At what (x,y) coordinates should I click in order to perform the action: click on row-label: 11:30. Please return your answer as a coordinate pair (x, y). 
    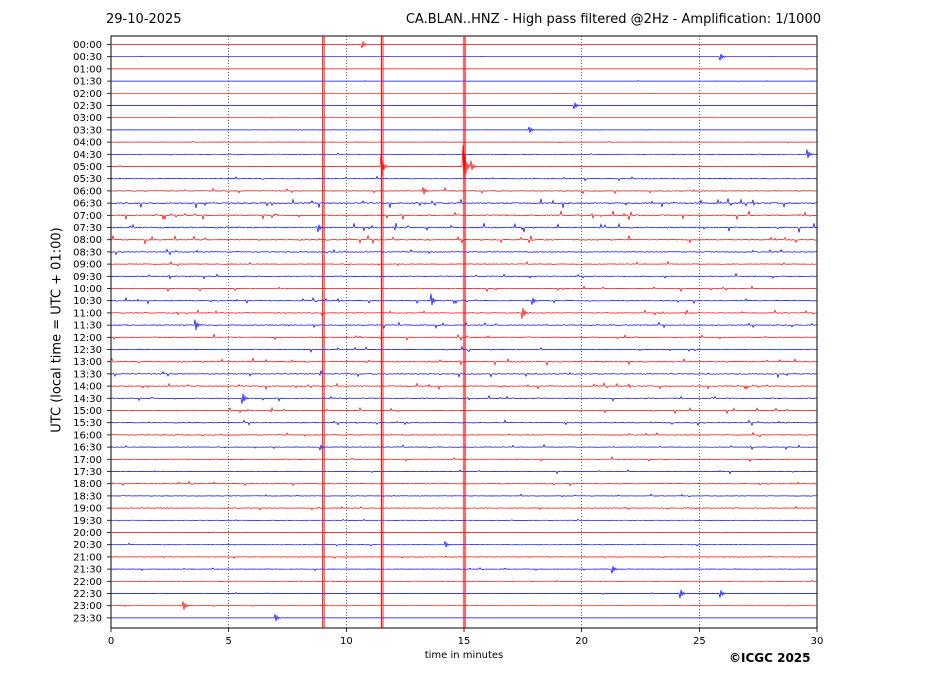
    Looking at the image, I should click on (87, 326).